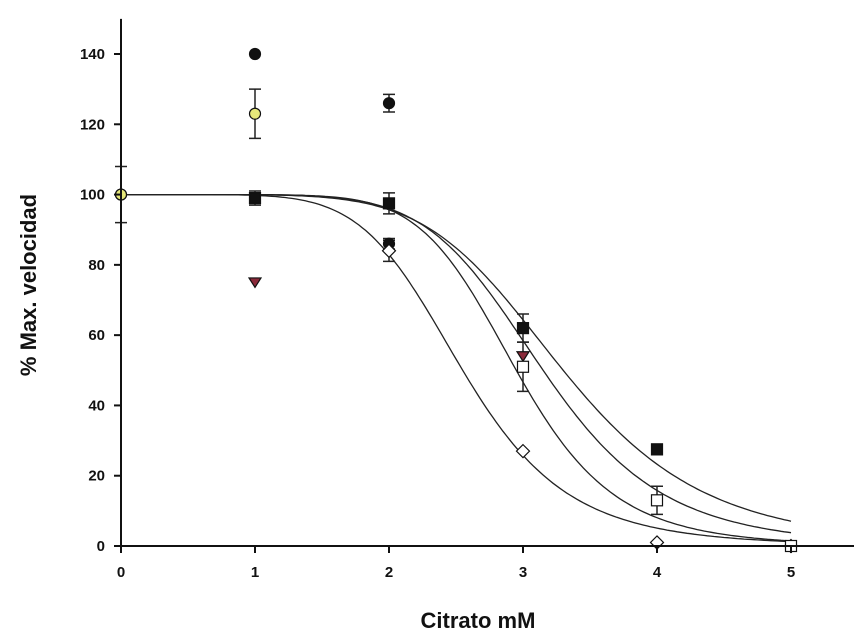 This screenshot has width=854, height=637. Describe the element at coordinates (92, 124) in the screenshot. I see `y-tick-label: 120` at that location.